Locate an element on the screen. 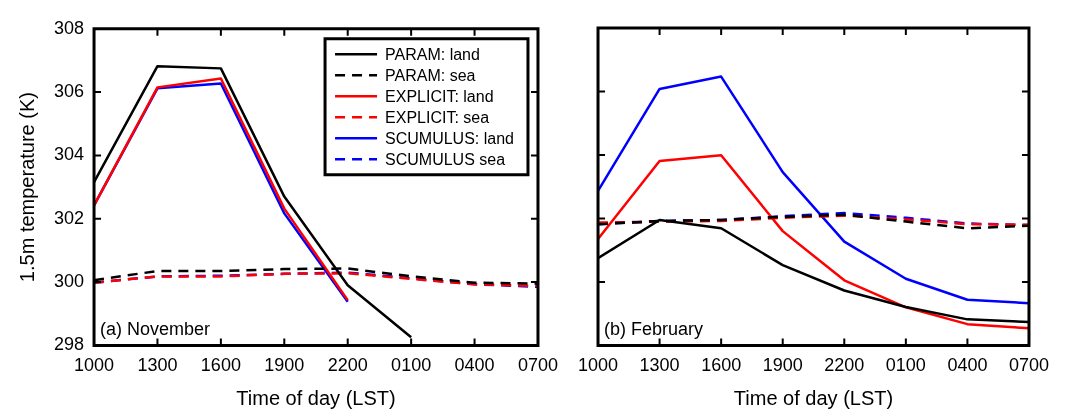 Image resolution: width=1067 pixels, height=419 pixels. legend-label: PARAM: land is located at coordinates (432, 54).